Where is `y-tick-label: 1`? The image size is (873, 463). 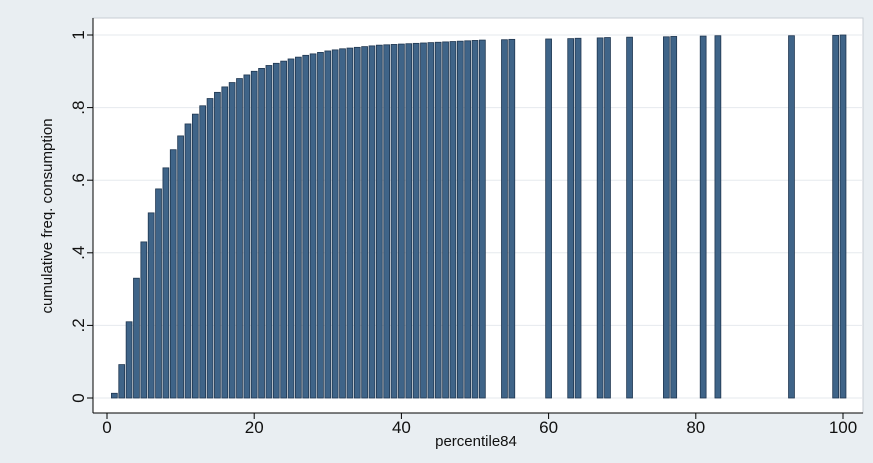 y-tick-label: 1 is located at coordinates (78, 34).